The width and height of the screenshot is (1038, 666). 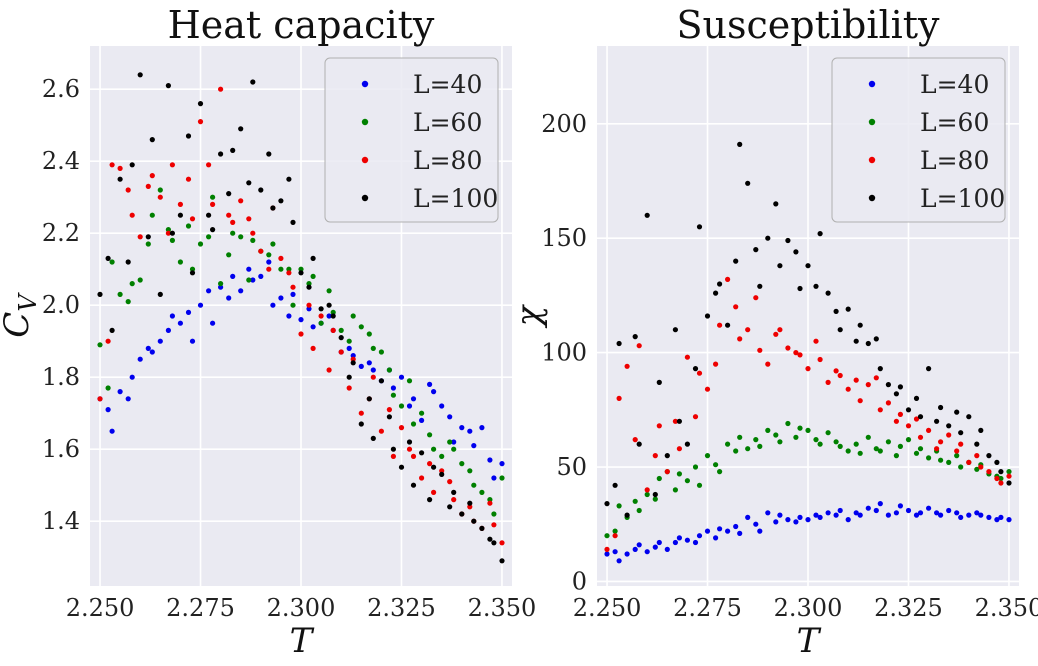 I want to click on susceptibility-y-tick-label: 50, so click(x=571, y=467).